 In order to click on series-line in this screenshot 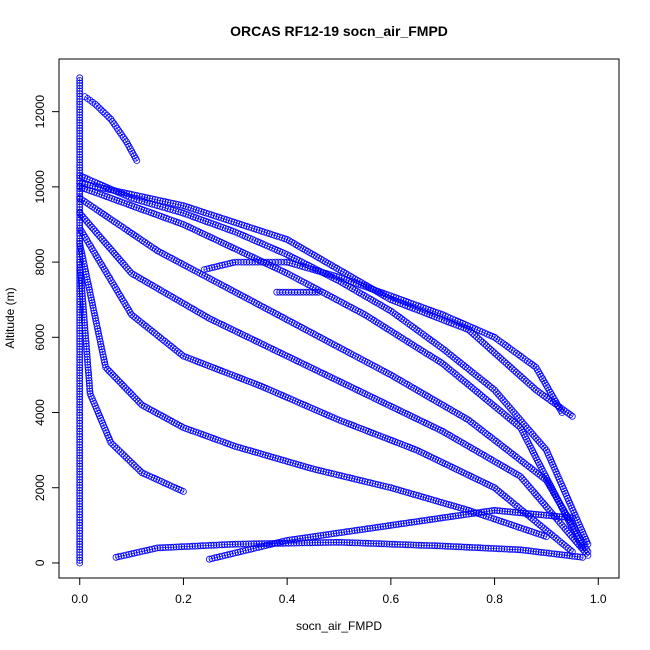, I will do `click(131, 377)`.